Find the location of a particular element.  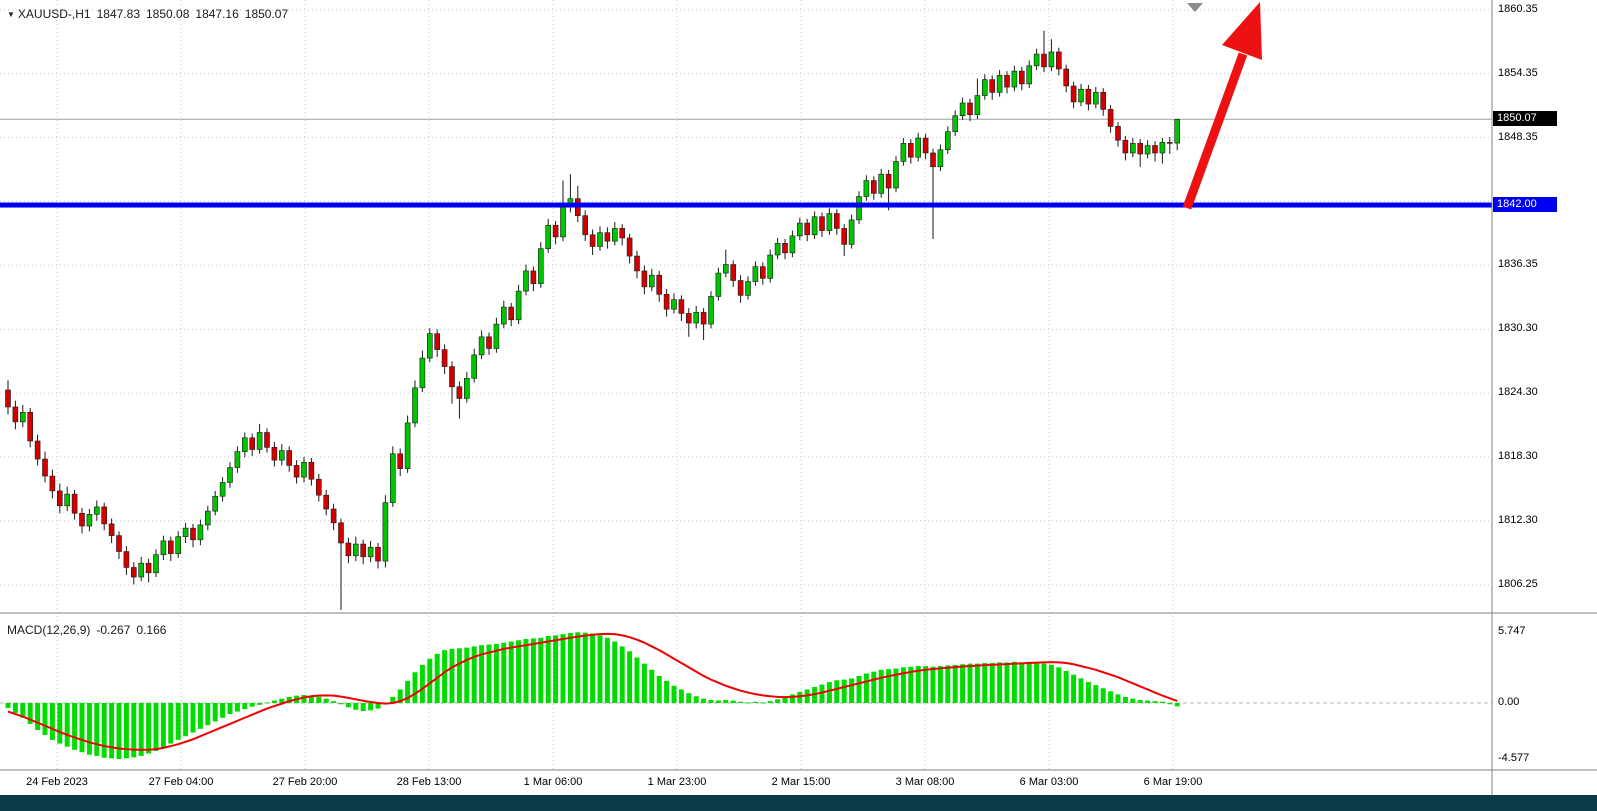

ohlc-low: 1847.16 is located at coordinates (217, 14).